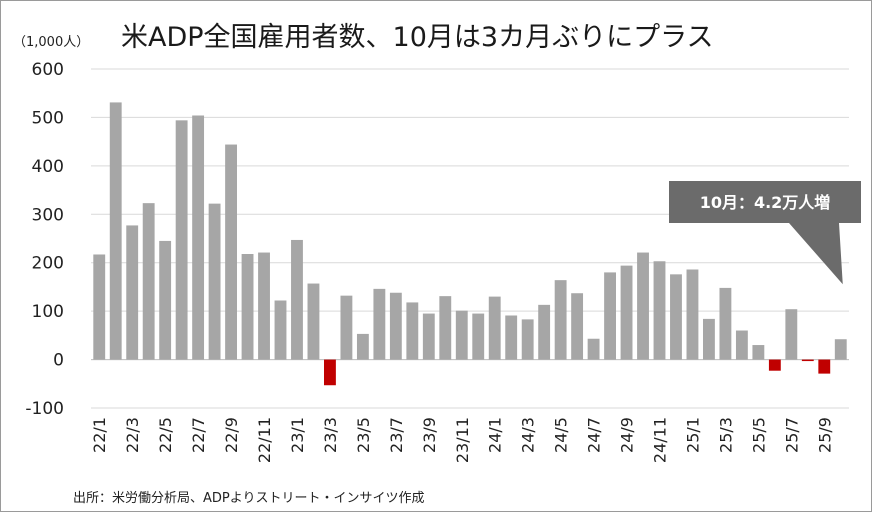 The width and height of the screenshot is (872, 513). I want to click on x-tick-label: 24/3, so click(528, 435).